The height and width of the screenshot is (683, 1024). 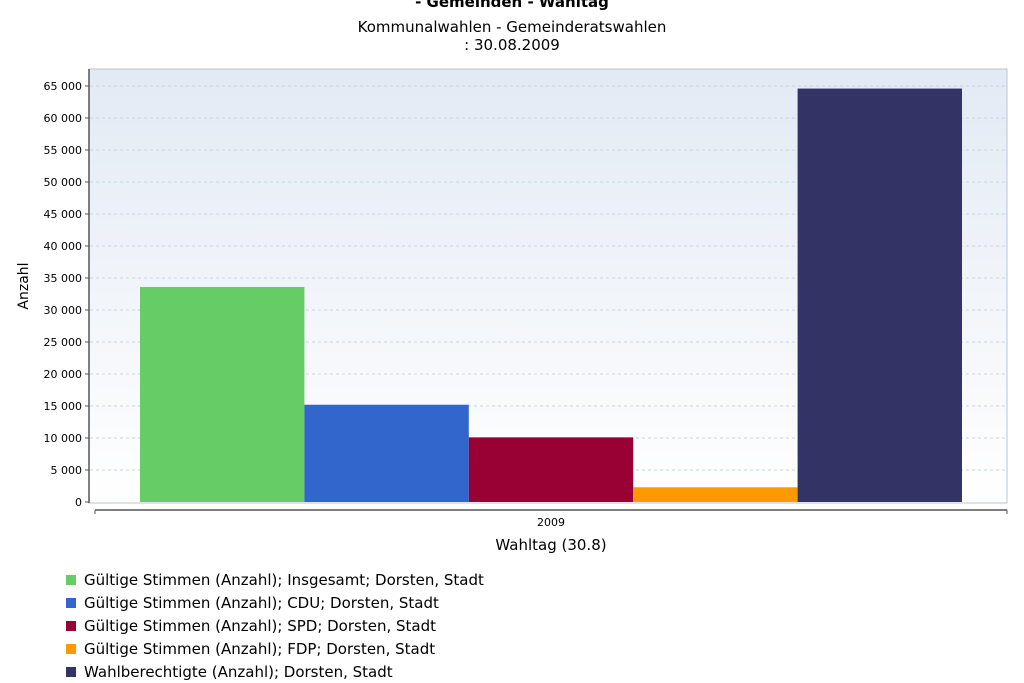 I want to click on y-tick-label: 50 000, so click(x=63, y=182).